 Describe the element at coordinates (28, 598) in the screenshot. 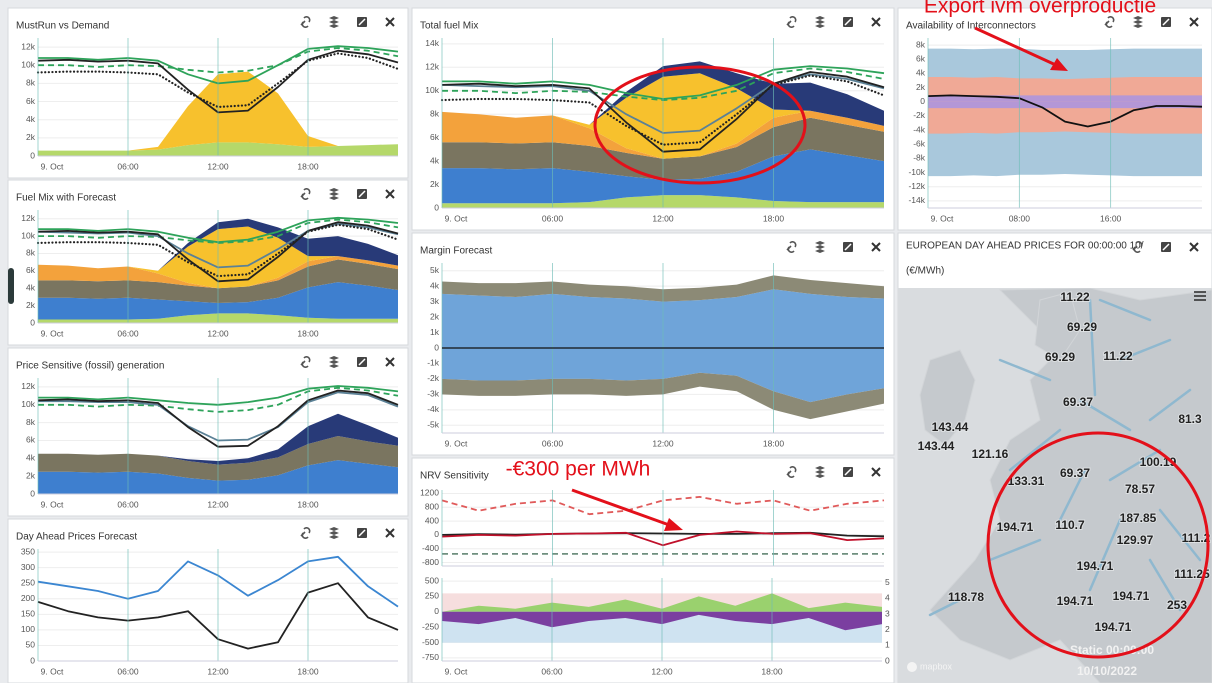

I see `y-tick-label: 200` at that location.